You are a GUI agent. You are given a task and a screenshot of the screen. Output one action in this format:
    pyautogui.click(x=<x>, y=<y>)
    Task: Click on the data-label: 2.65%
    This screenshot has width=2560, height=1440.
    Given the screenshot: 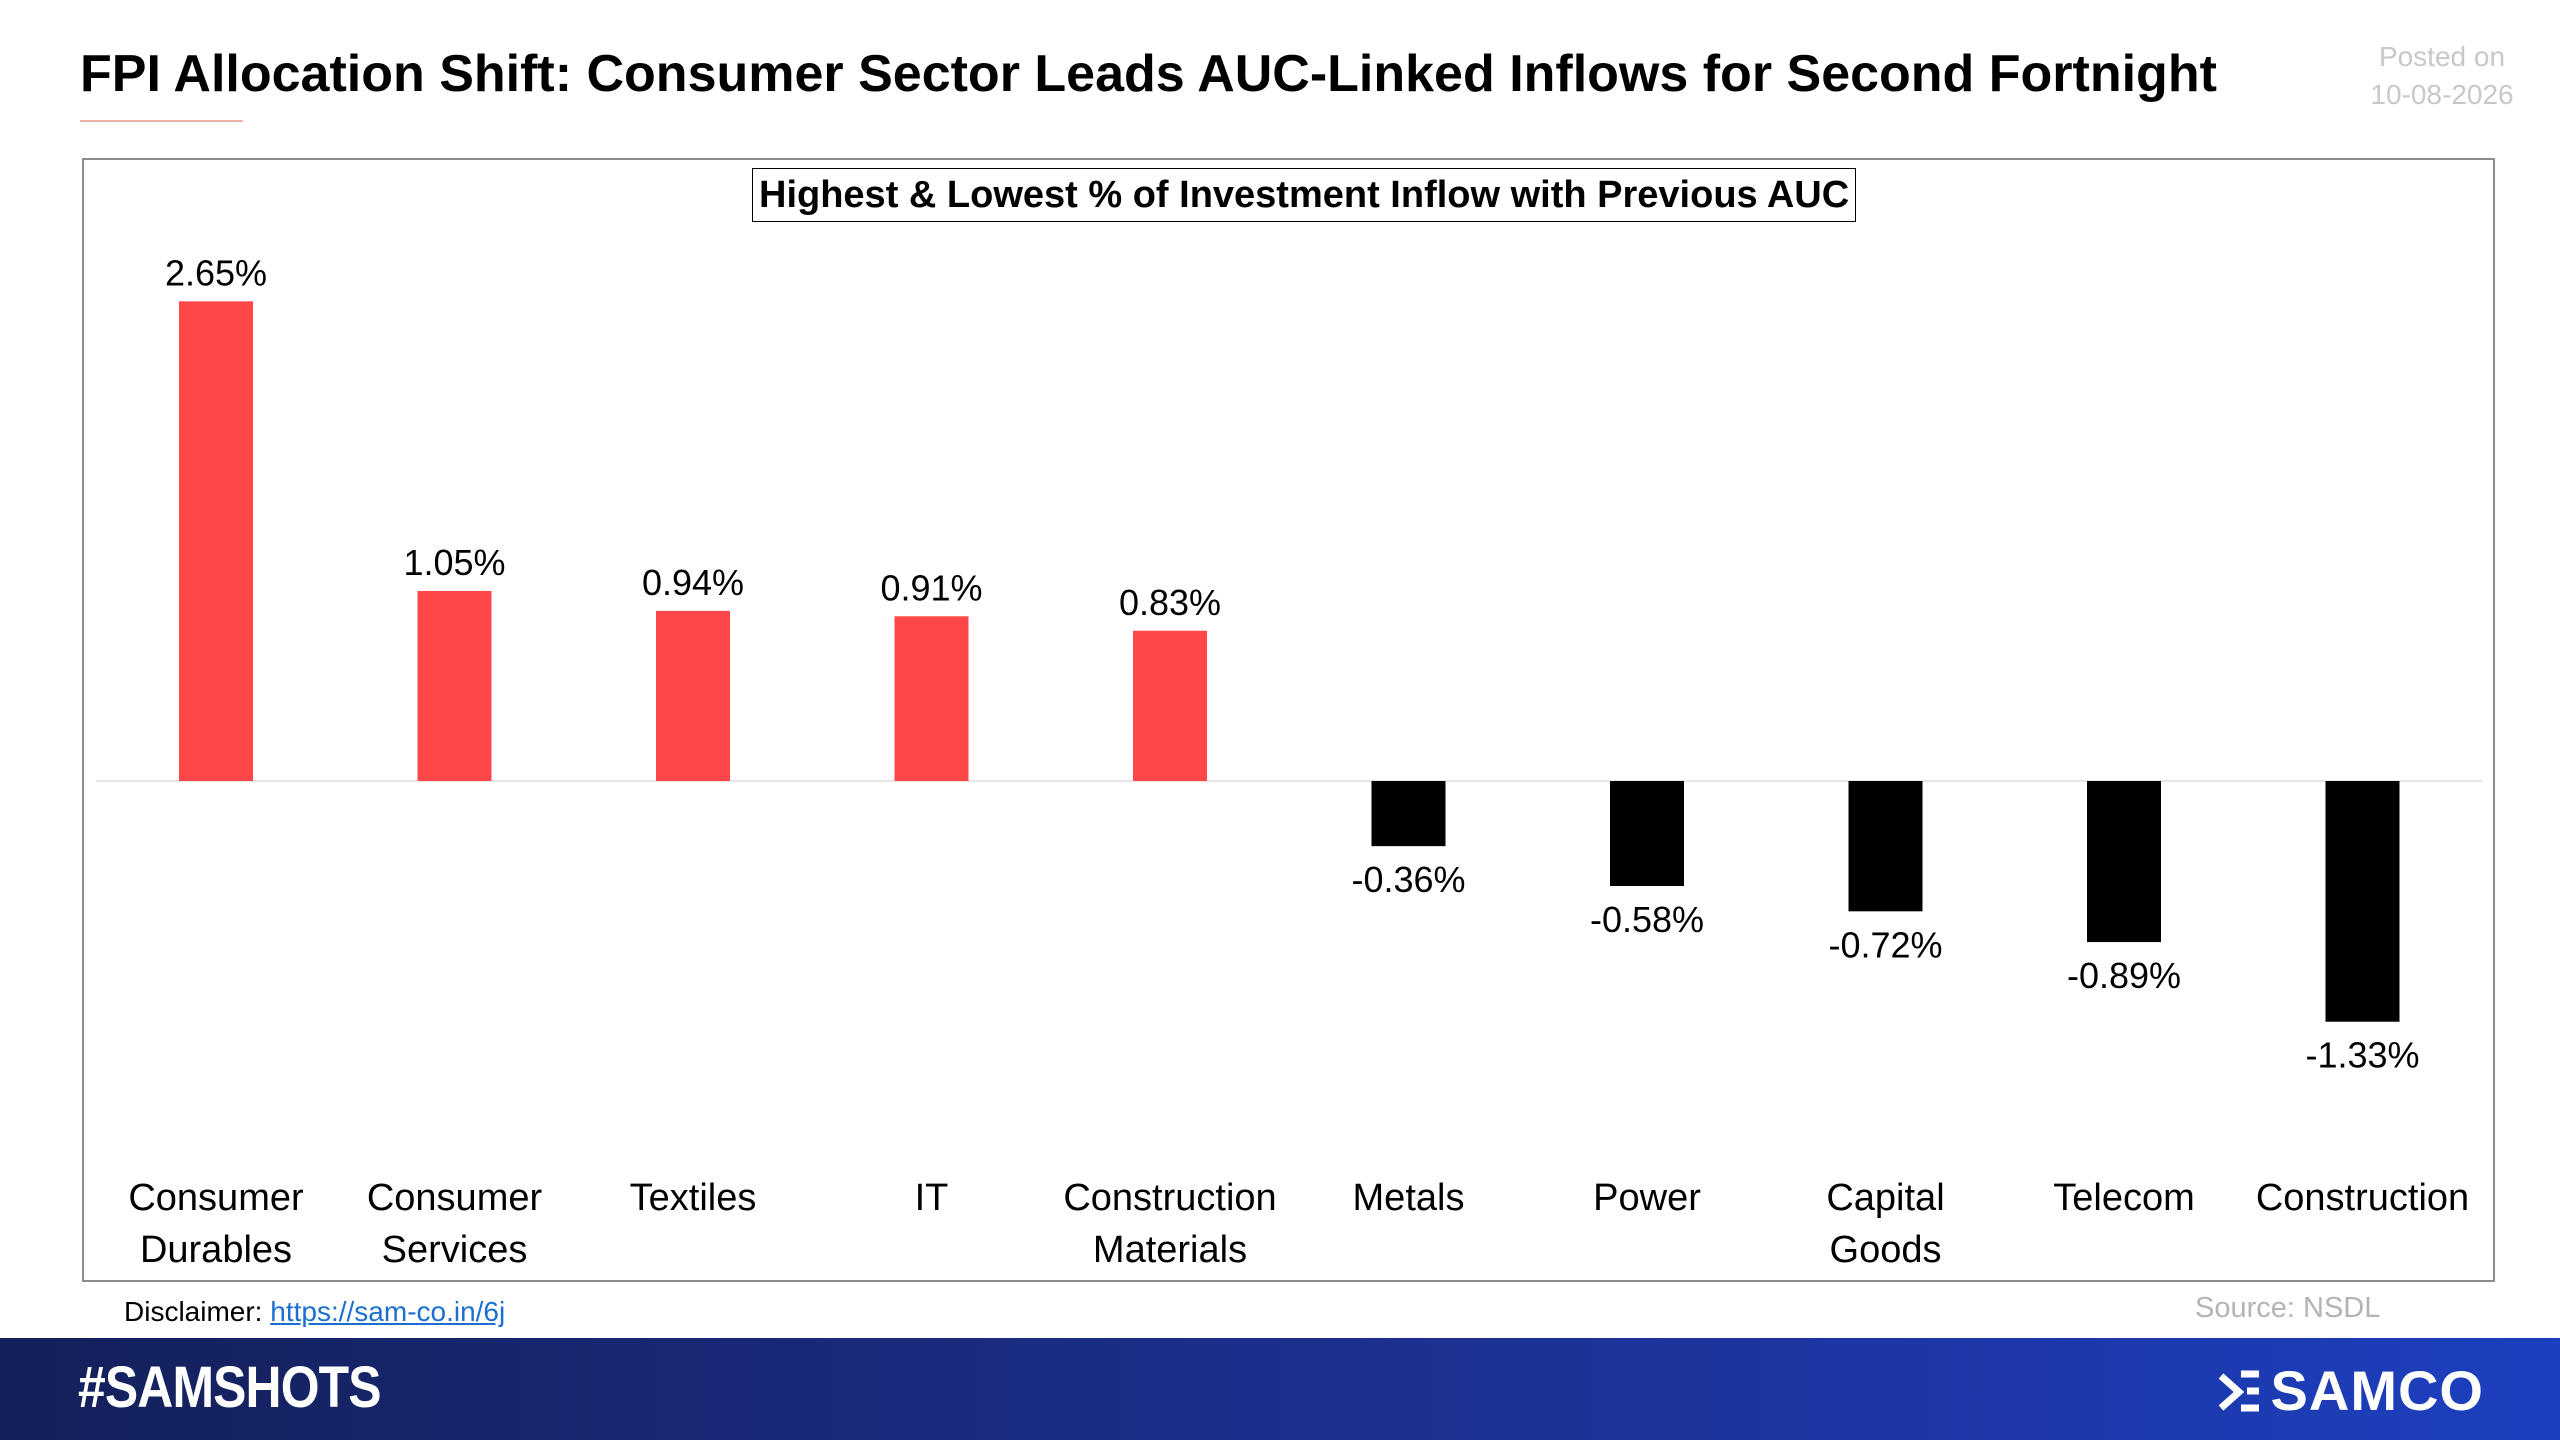 What is the action you would take?
    pyautogui.click(x=216, y=272)
    